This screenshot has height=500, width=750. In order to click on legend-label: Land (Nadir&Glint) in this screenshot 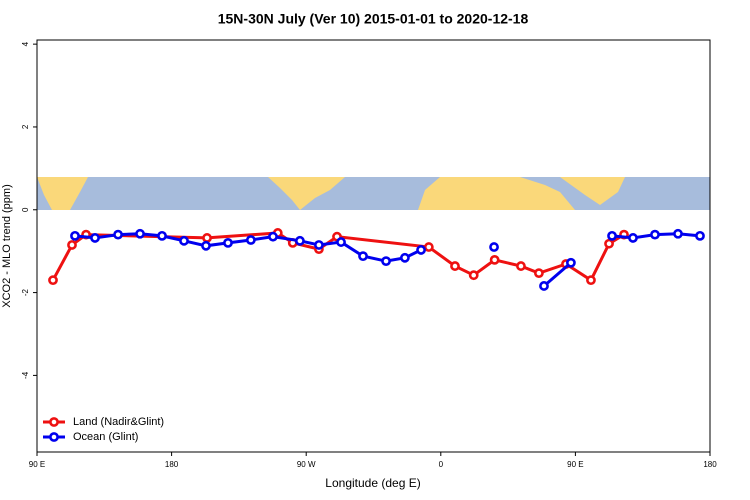, I will do `click(118, 422)`.